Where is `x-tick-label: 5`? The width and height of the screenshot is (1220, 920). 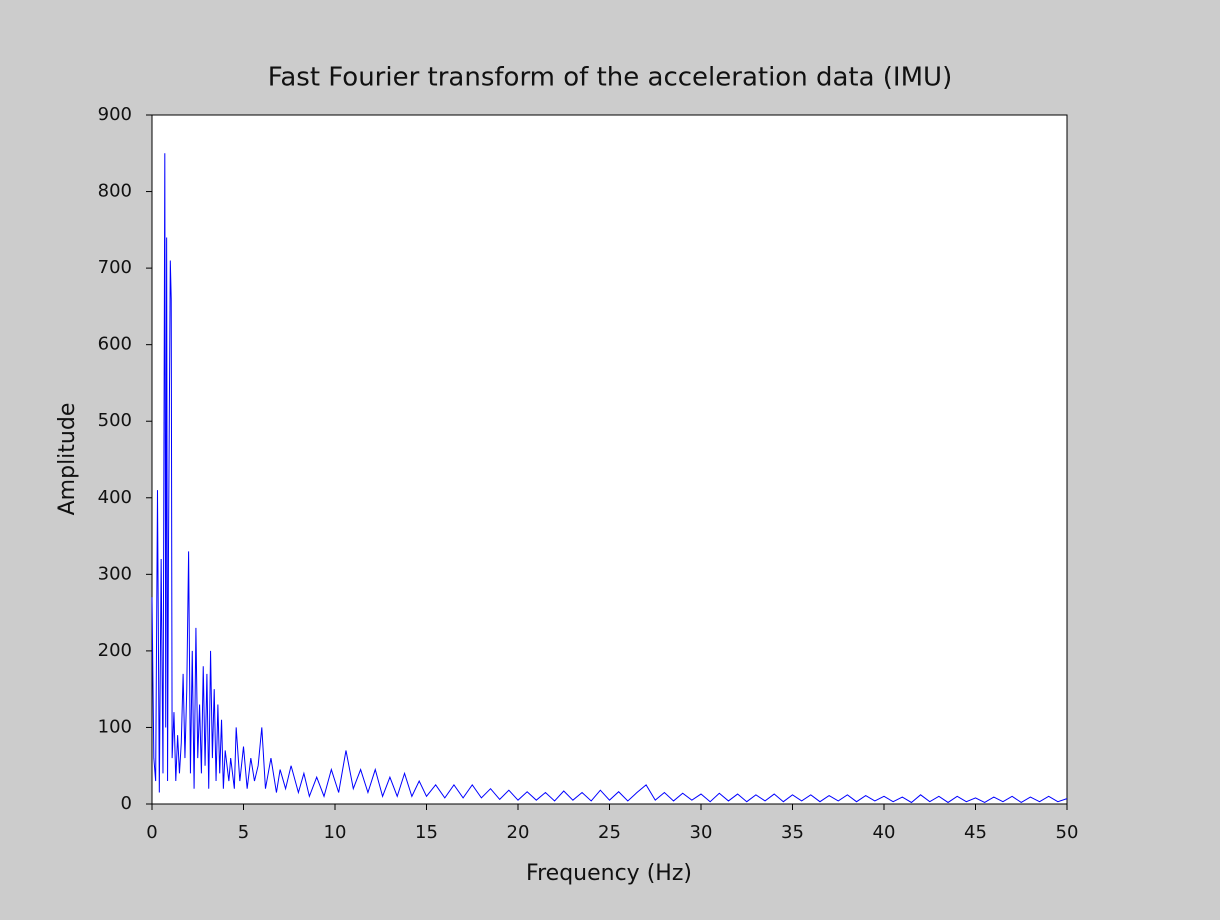
x-tick-label: 5 is located at coordinates (243, 832).